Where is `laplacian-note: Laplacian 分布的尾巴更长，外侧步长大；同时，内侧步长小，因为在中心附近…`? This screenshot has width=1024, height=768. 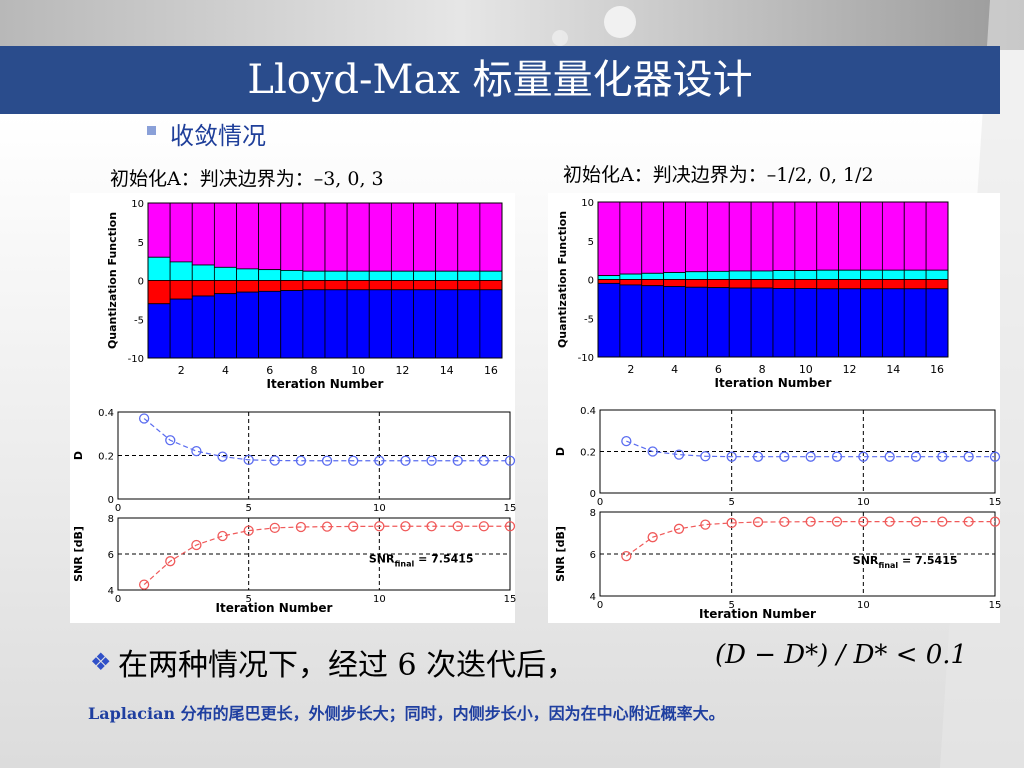
laplacian-note: Laplacian 分布的尾巴更长，外侧步长大；同时，内侧步长小，因为在中心附近… is located at coordinates (406, 713).